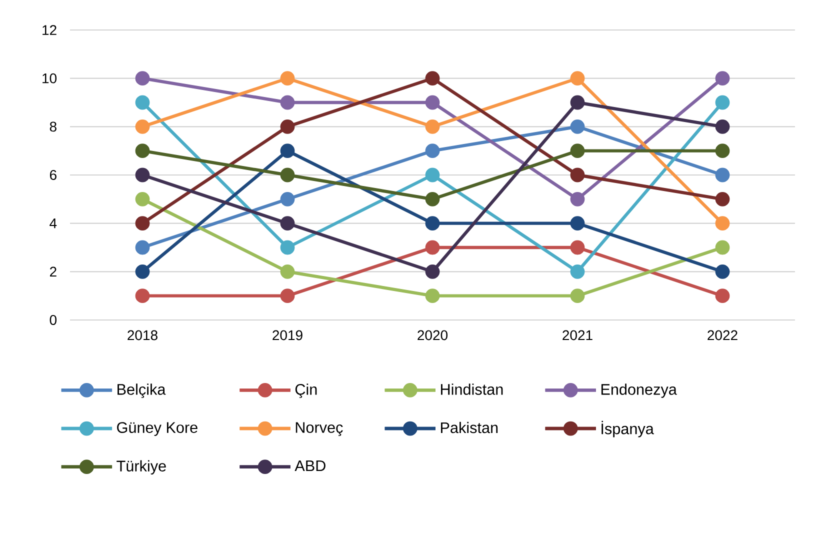 This screenshot has height=533, width=814. What do you see at coordinates (53, 271) in the screenshot?
I see `y-tick-label: 2` at bounding box center [53, 271].